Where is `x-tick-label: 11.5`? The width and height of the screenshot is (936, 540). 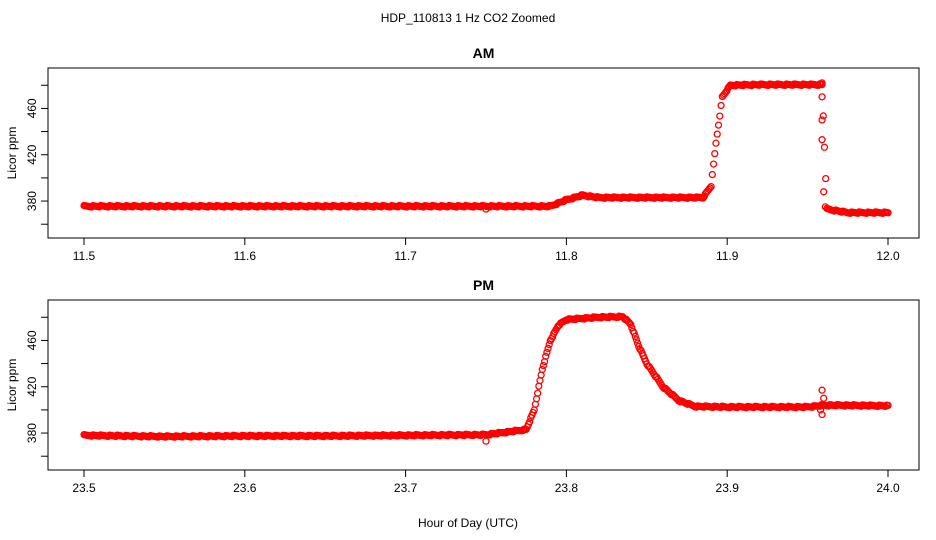 x-tick-label: 11.5 is located at coordinates (84, 256).